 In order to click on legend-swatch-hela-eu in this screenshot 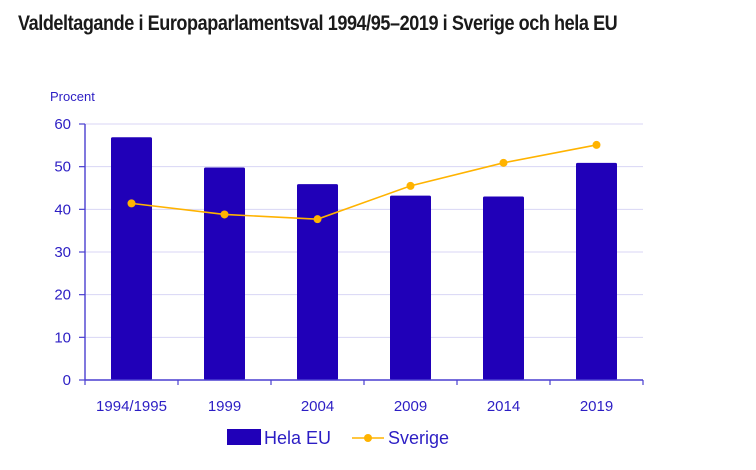, I will do `click(244, 437)`.